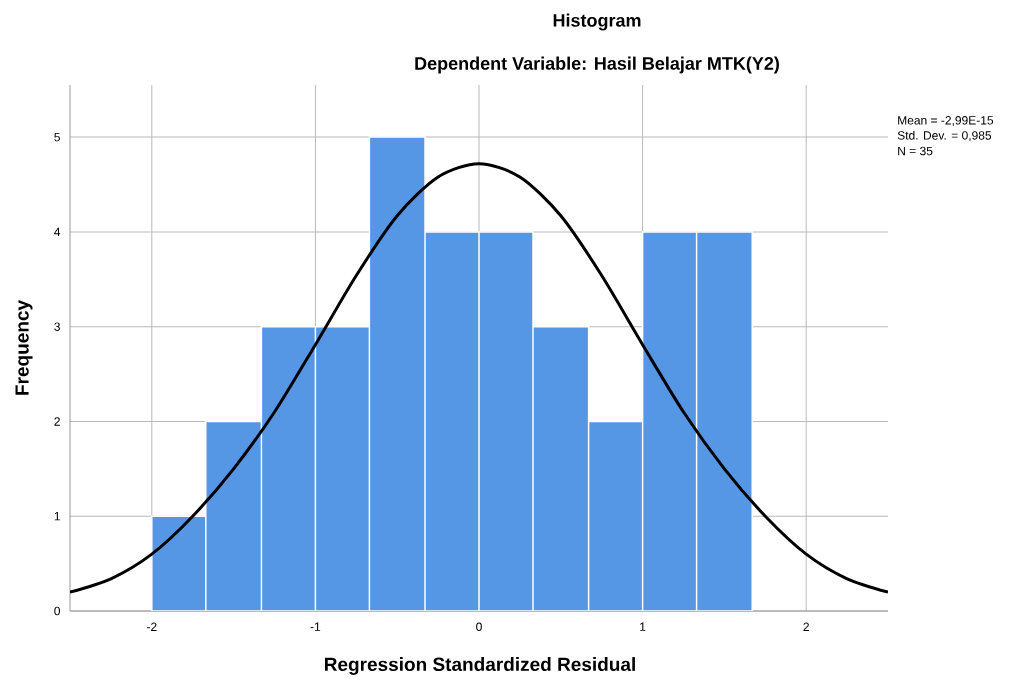 The width and height of the screenshot is (1022, 681). Describe the element at coordinates (944, 136) in the screenshot. I see `text: Std. Dev. = 0,985` at that location.